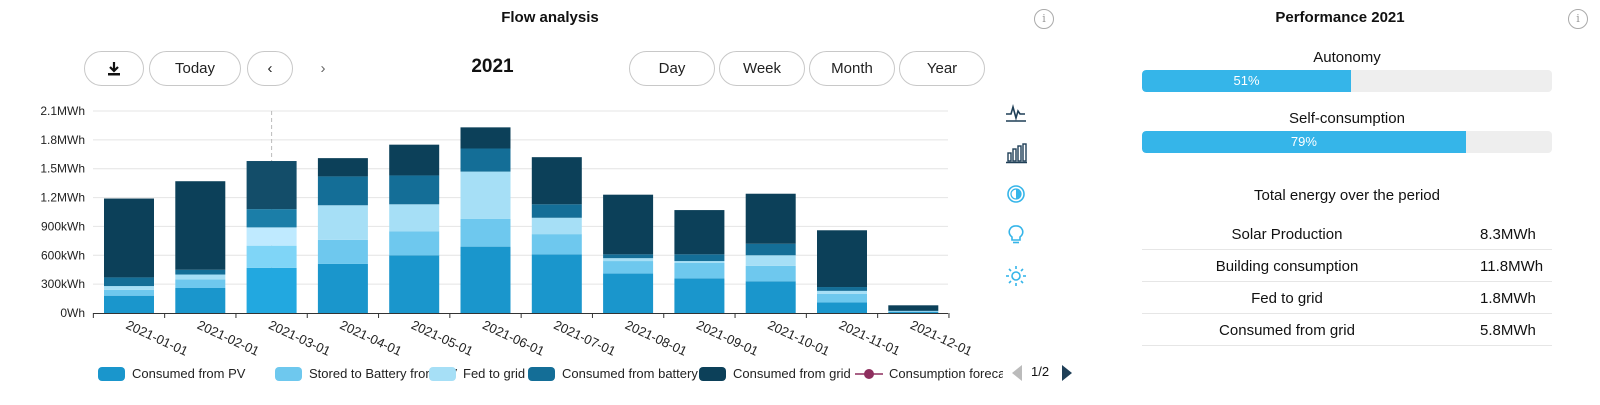 The image size is (1600, 405). What do you see at coordinates (1016, 194) in the screenshot?
I see `contrast-icon` at bounding box center [1016, 194].